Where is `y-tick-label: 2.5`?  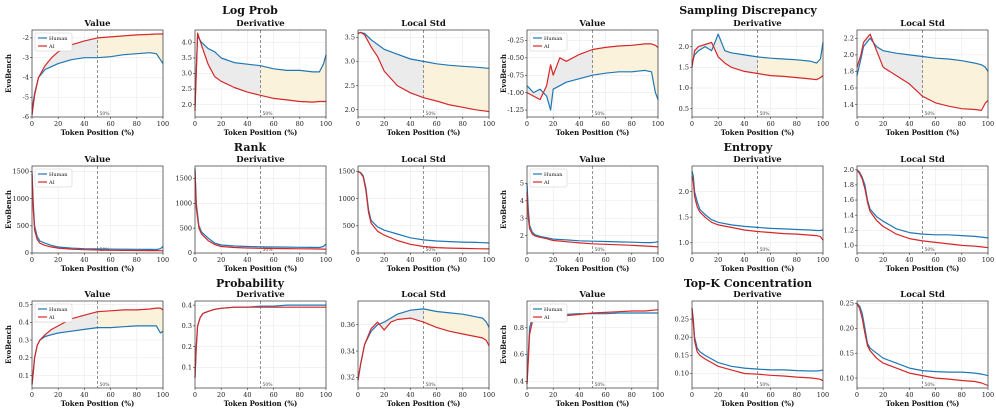 y-tick-label: 2.5 is located at coordinates (187, 89).